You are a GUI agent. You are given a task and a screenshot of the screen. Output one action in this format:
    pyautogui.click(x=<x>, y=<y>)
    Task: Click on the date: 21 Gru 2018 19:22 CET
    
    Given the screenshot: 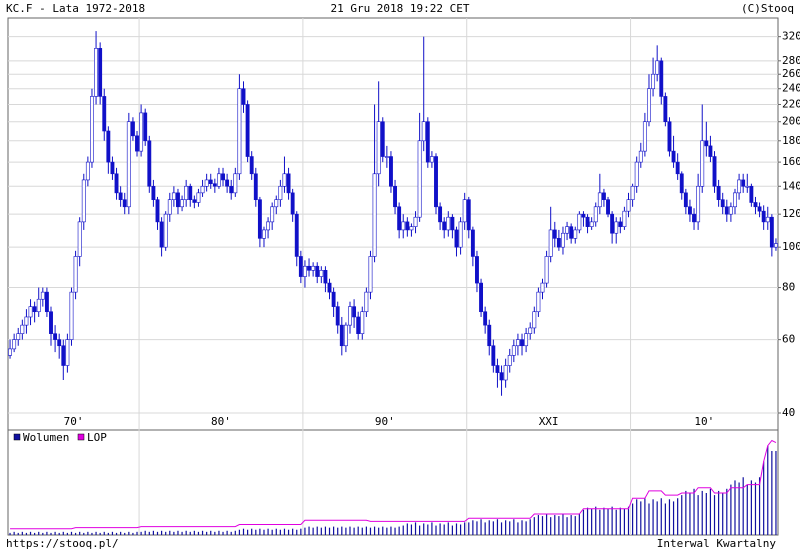 What is the action you would take?
    pyautogui.click(x=399, y=8)
    